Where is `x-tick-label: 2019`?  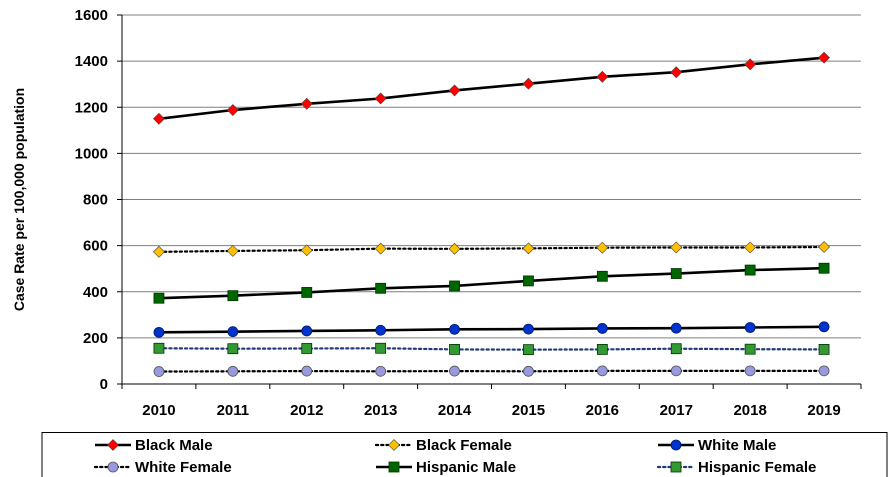 x-tick-label: 2019 is located at coordinates (823, 410).